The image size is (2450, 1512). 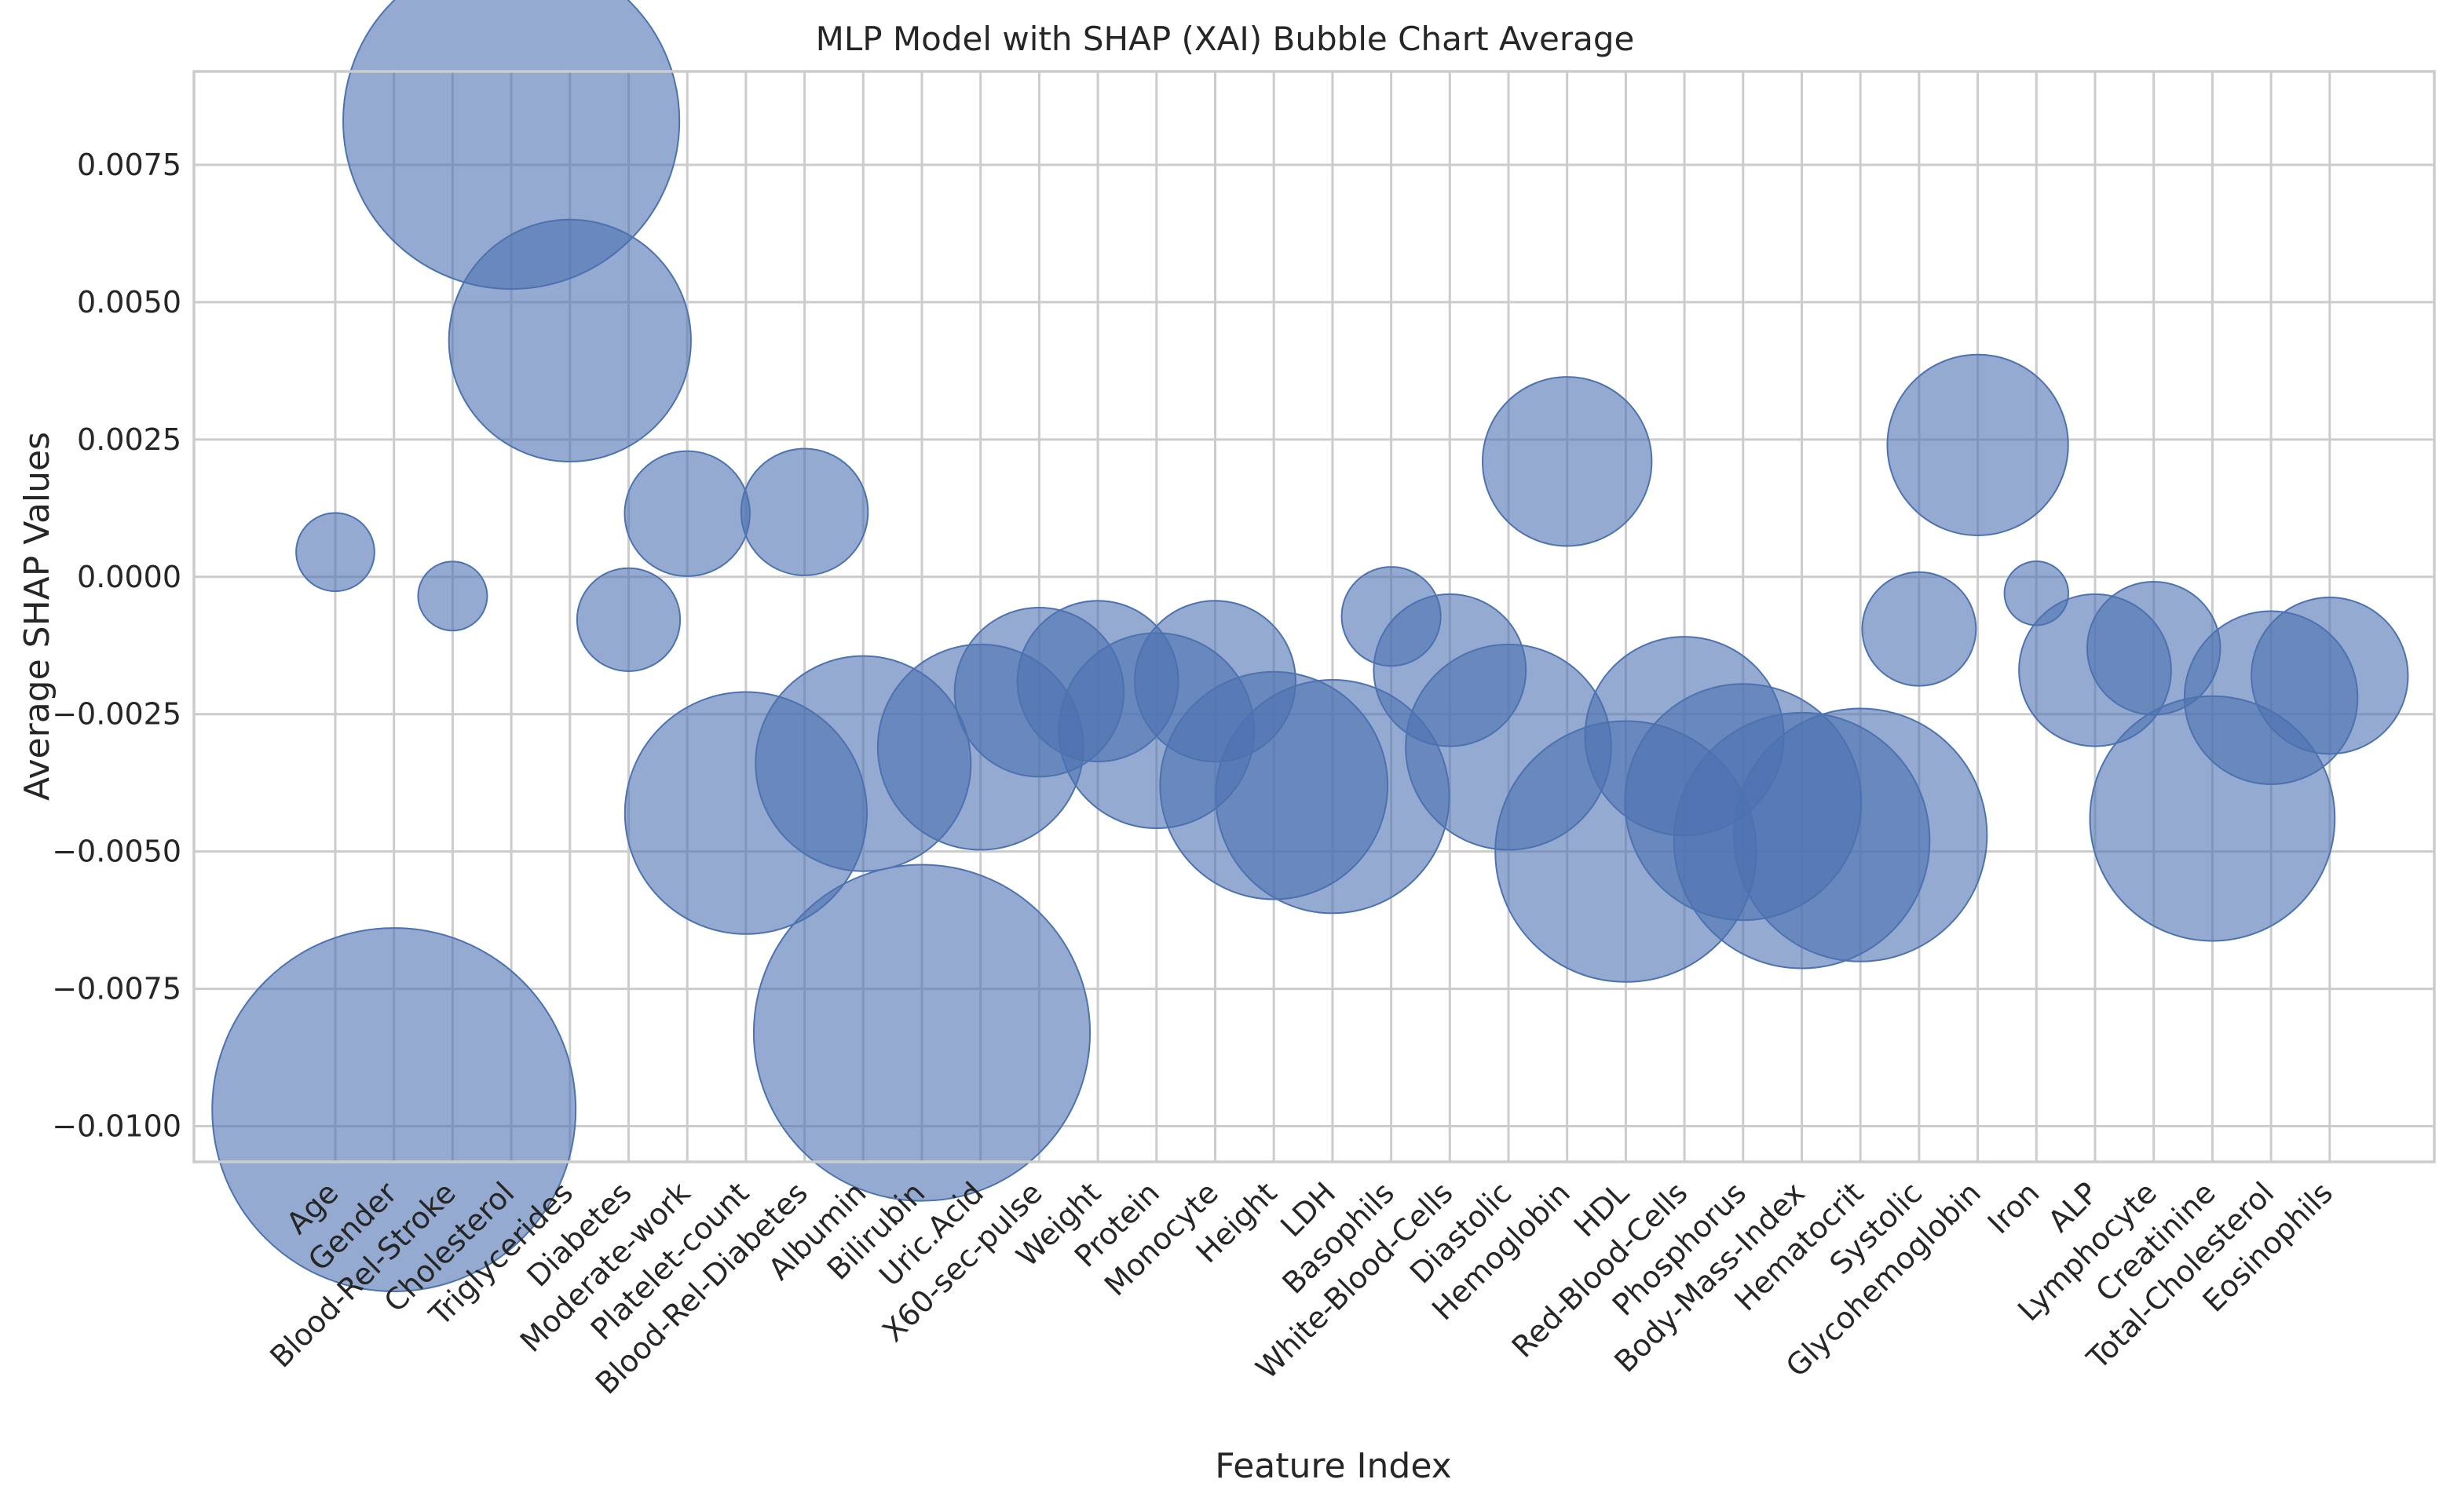 What do you see at coordinates (116, 1126) in the screenshot?
I see `y-tick-label: −0.0100` at bounding box center [116, 1126].